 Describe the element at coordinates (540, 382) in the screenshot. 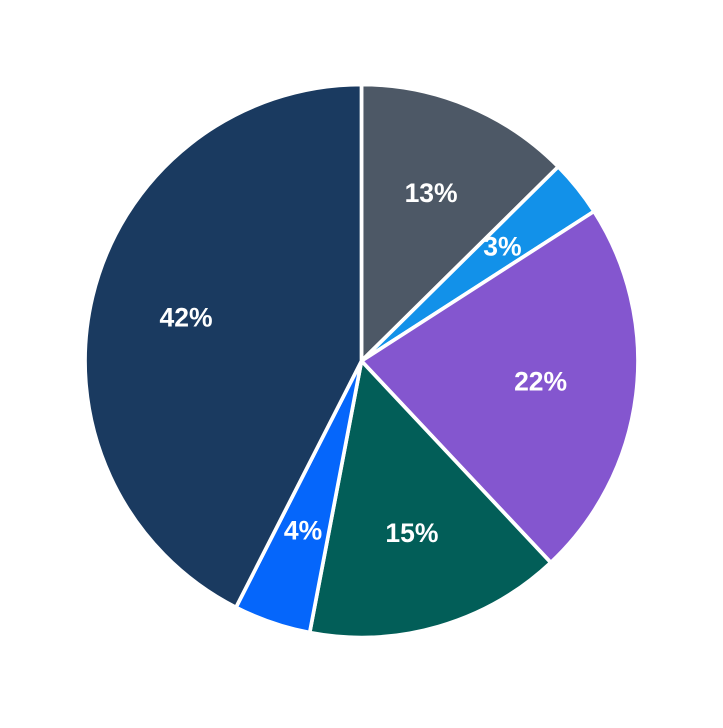

I see `svg-text: 22%` at that location.